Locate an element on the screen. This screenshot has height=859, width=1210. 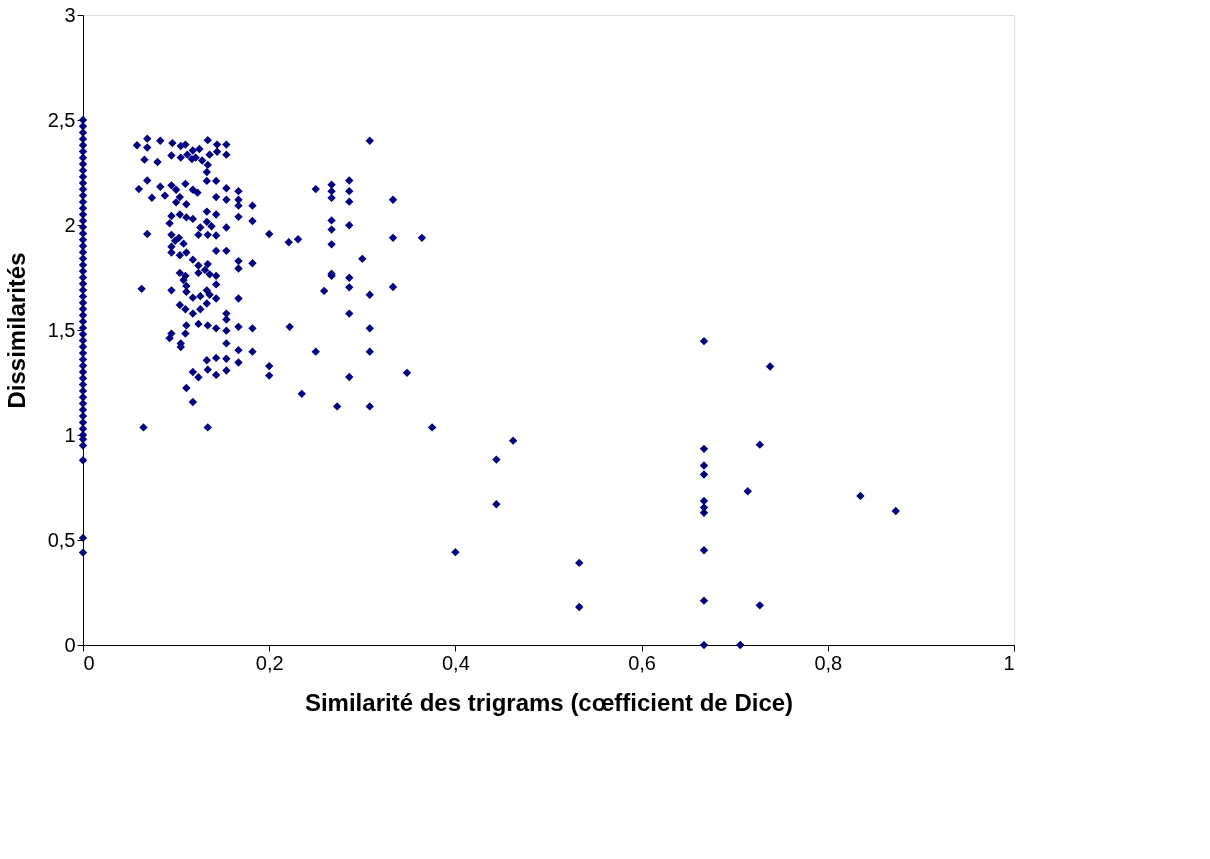
x-axis-title: Similarité des trigrams (cœfficient de Dice) is located at coordinates (549, 702).